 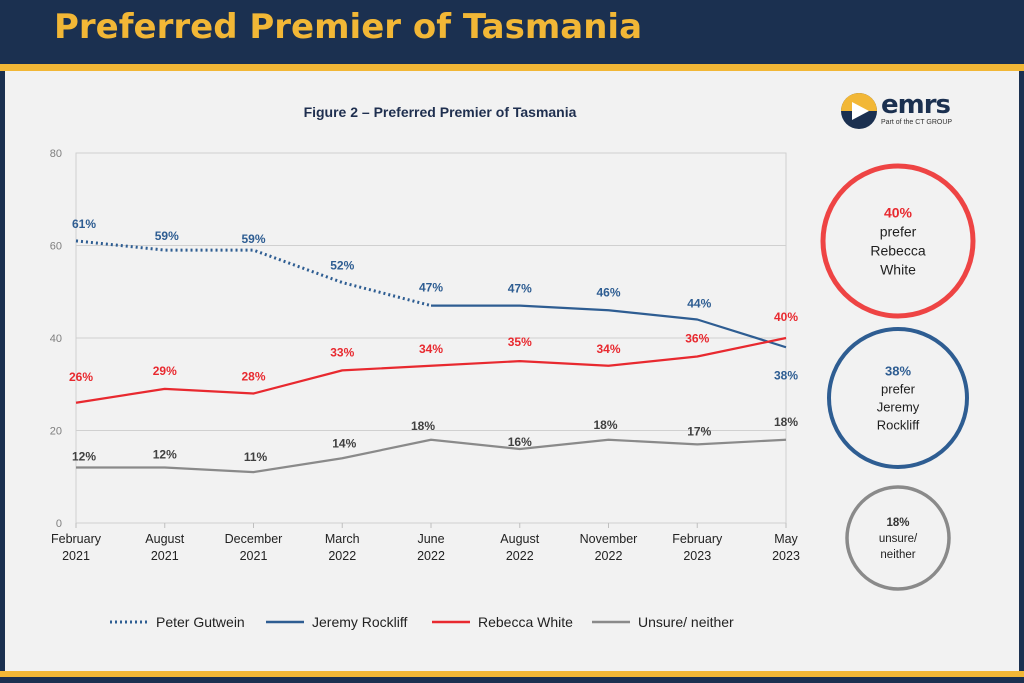 What do you see at coordinates (431, 370) in the screenshot?
I see `series-line-rebecca-white` at bounding box center [431, 370].